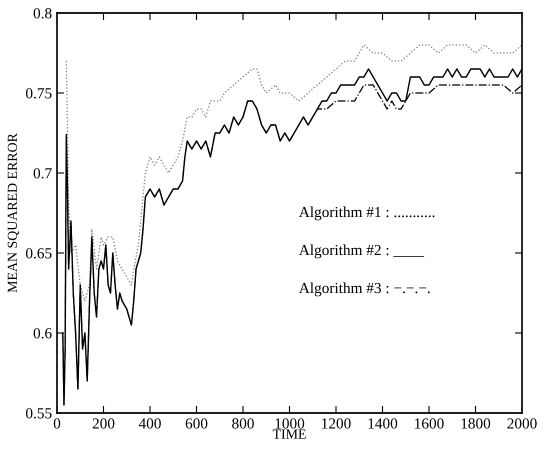 The width and height of the screenshot is (543, 451). Describe the element at coordinates (43, 13) in the screenshot. I see `y-tick-label: 0.8` at that location.